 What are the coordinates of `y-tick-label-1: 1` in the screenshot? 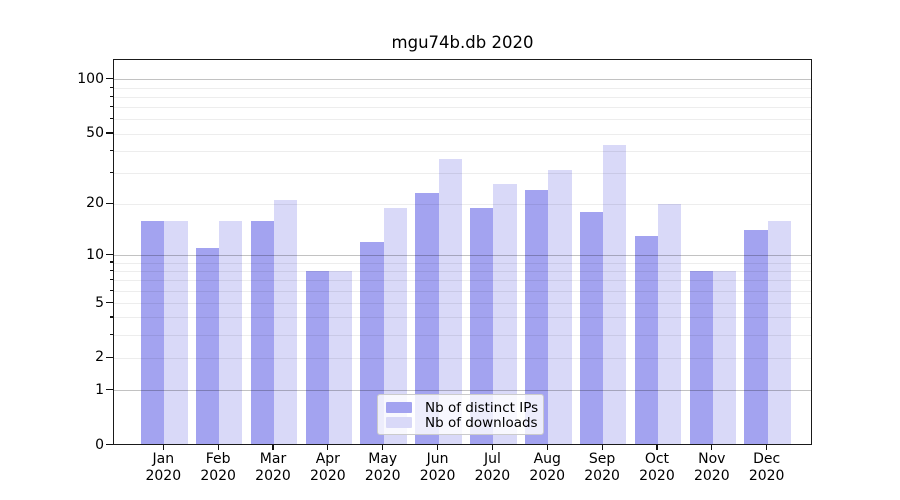 It's located at (99, 389).